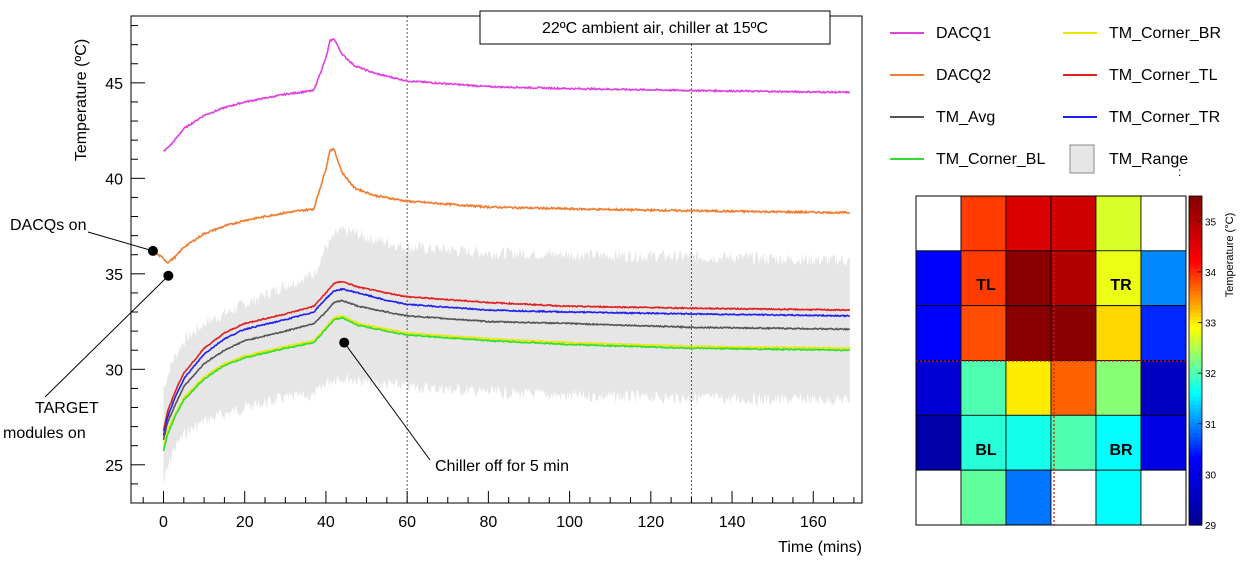 Image resolution: width=1244 pixels, height=564 pixels. What do you see at coordinates (1195, 360) in the screenshot?
I see `colorbar-frame` at bounding box center [1195, 360].